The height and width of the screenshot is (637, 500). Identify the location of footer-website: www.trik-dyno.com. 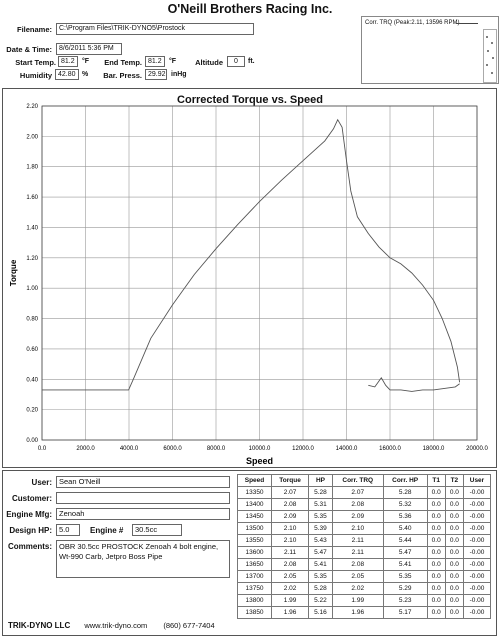
(116, 625).